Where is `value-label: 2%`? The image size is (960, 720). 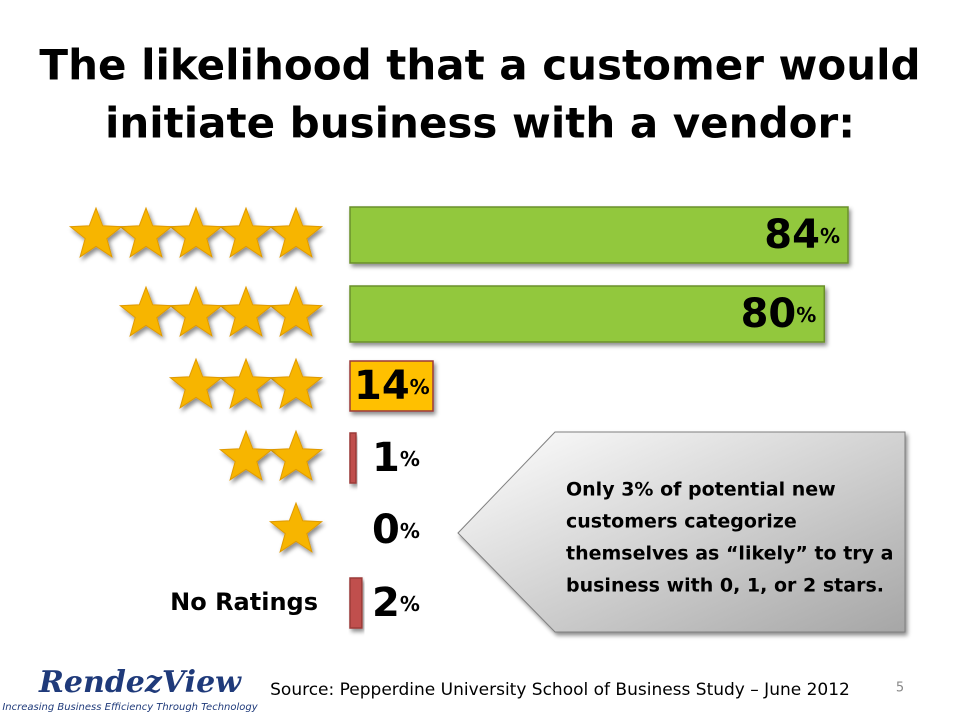
value-label: 2% is located at coordinates (396, 603).